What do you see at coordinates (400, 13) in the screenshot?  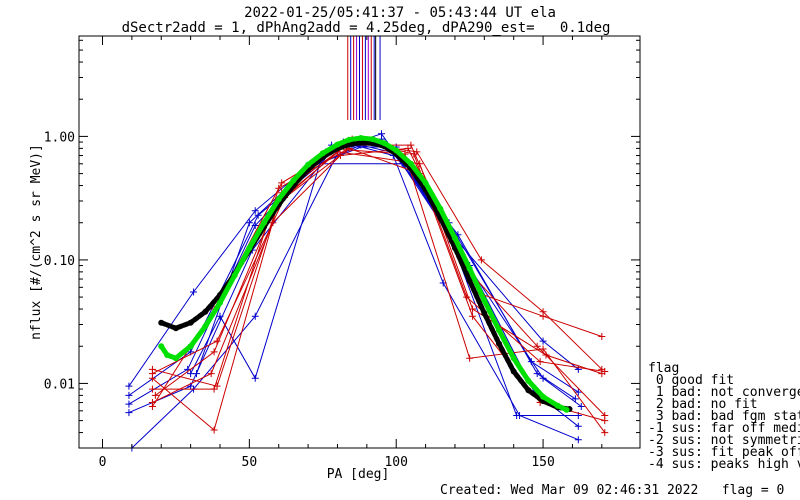 I see `chart-title: 2022-01-25/05:41:37 - 05:43:44 UT ela` at bounding box center [400, 13].